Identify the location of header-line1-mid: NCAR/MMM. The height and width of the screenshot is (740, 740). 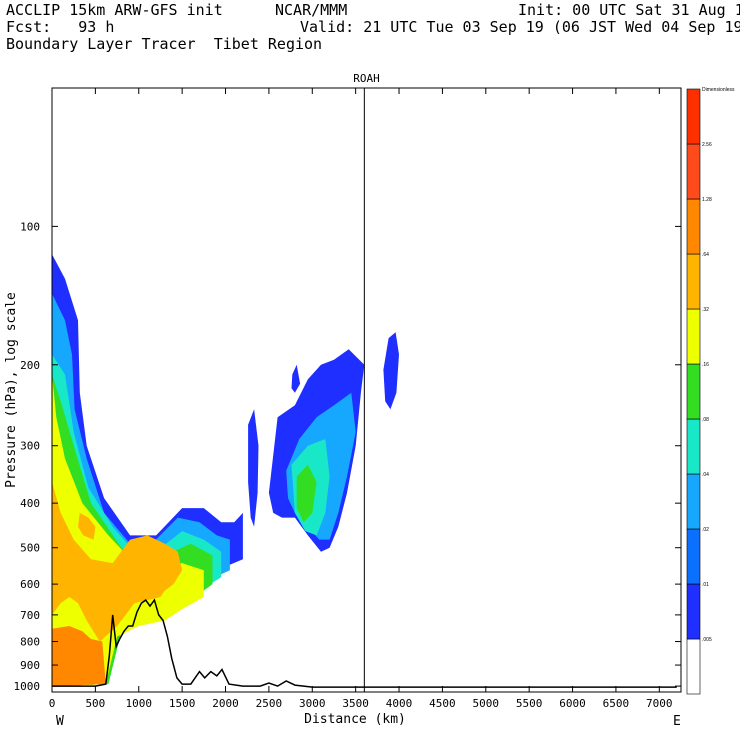
(311, 10).